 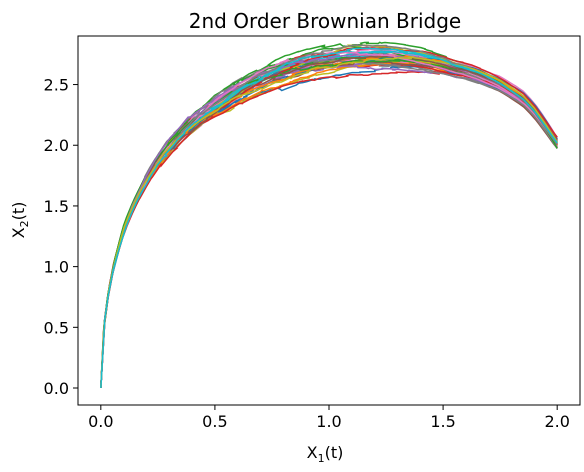 I want to click on x-tick-label: 0.5, so click(x=214, y=421).